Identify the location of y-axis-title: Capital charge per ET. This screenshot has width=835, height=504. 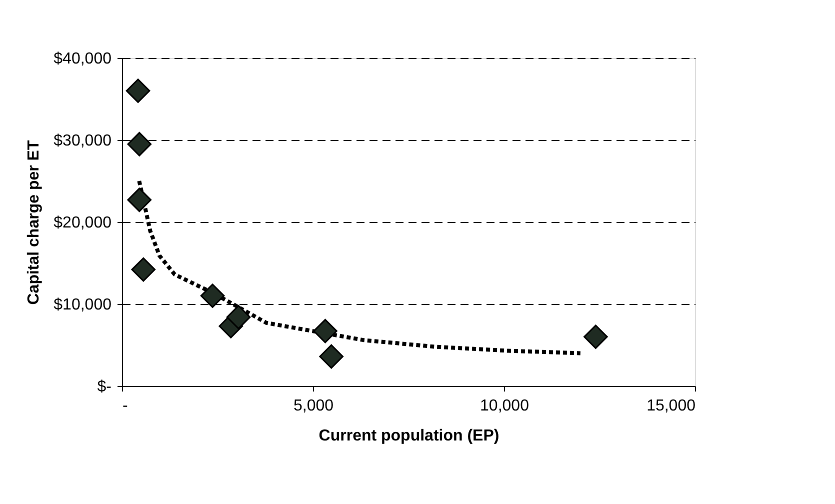
(34, 222).